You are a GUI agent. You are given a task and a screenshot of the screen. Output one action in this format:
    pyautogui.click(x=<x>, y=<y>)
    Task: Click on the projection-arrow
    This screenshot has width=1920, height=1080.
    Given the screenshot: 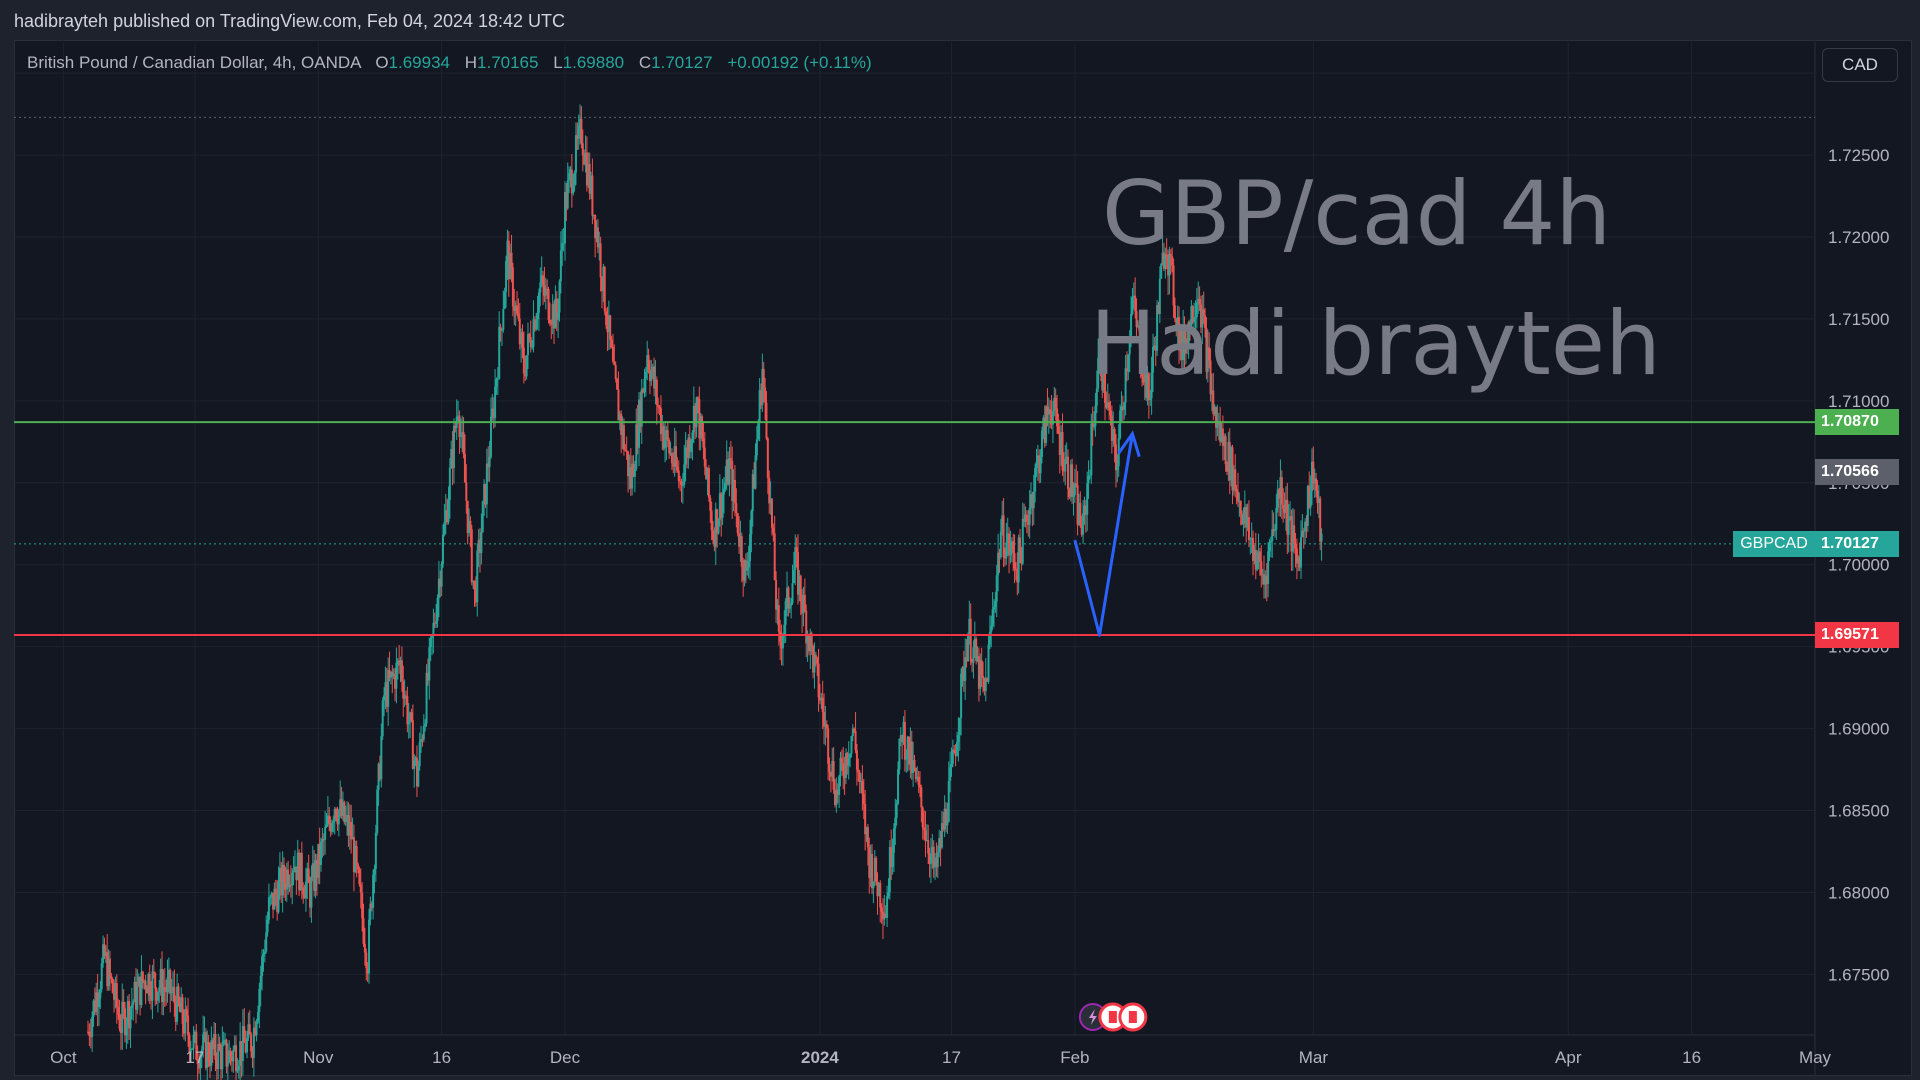 What is the action you would take?
    pyautogui.click(x=1103, y=535)
    